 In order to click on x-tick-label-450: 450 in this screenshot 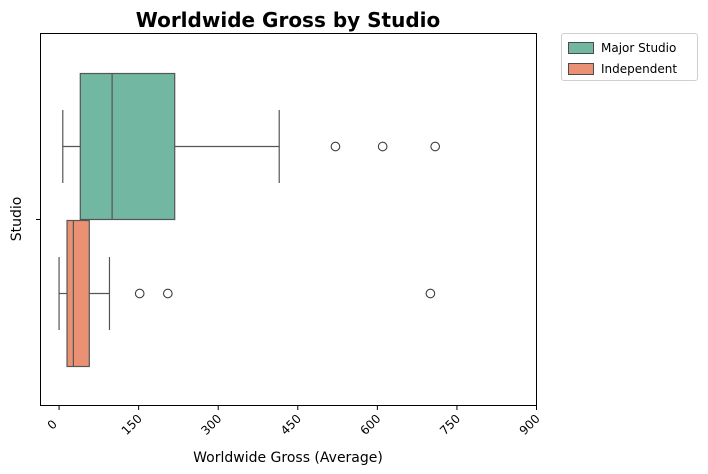, I will do `click(291, 425)`.